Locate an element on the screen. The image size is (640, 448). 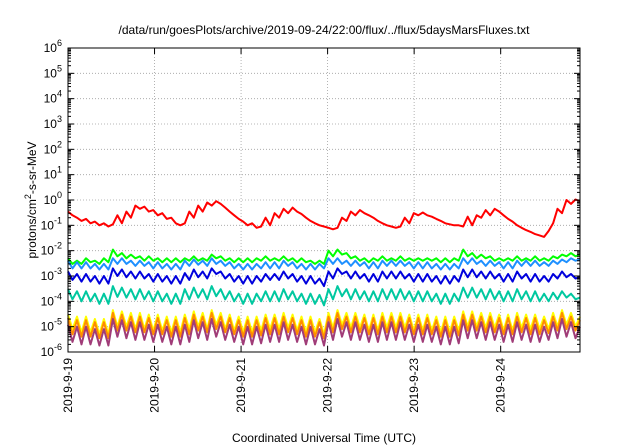
y-tick-label: 10¹ is located at coordinates (53, 173).